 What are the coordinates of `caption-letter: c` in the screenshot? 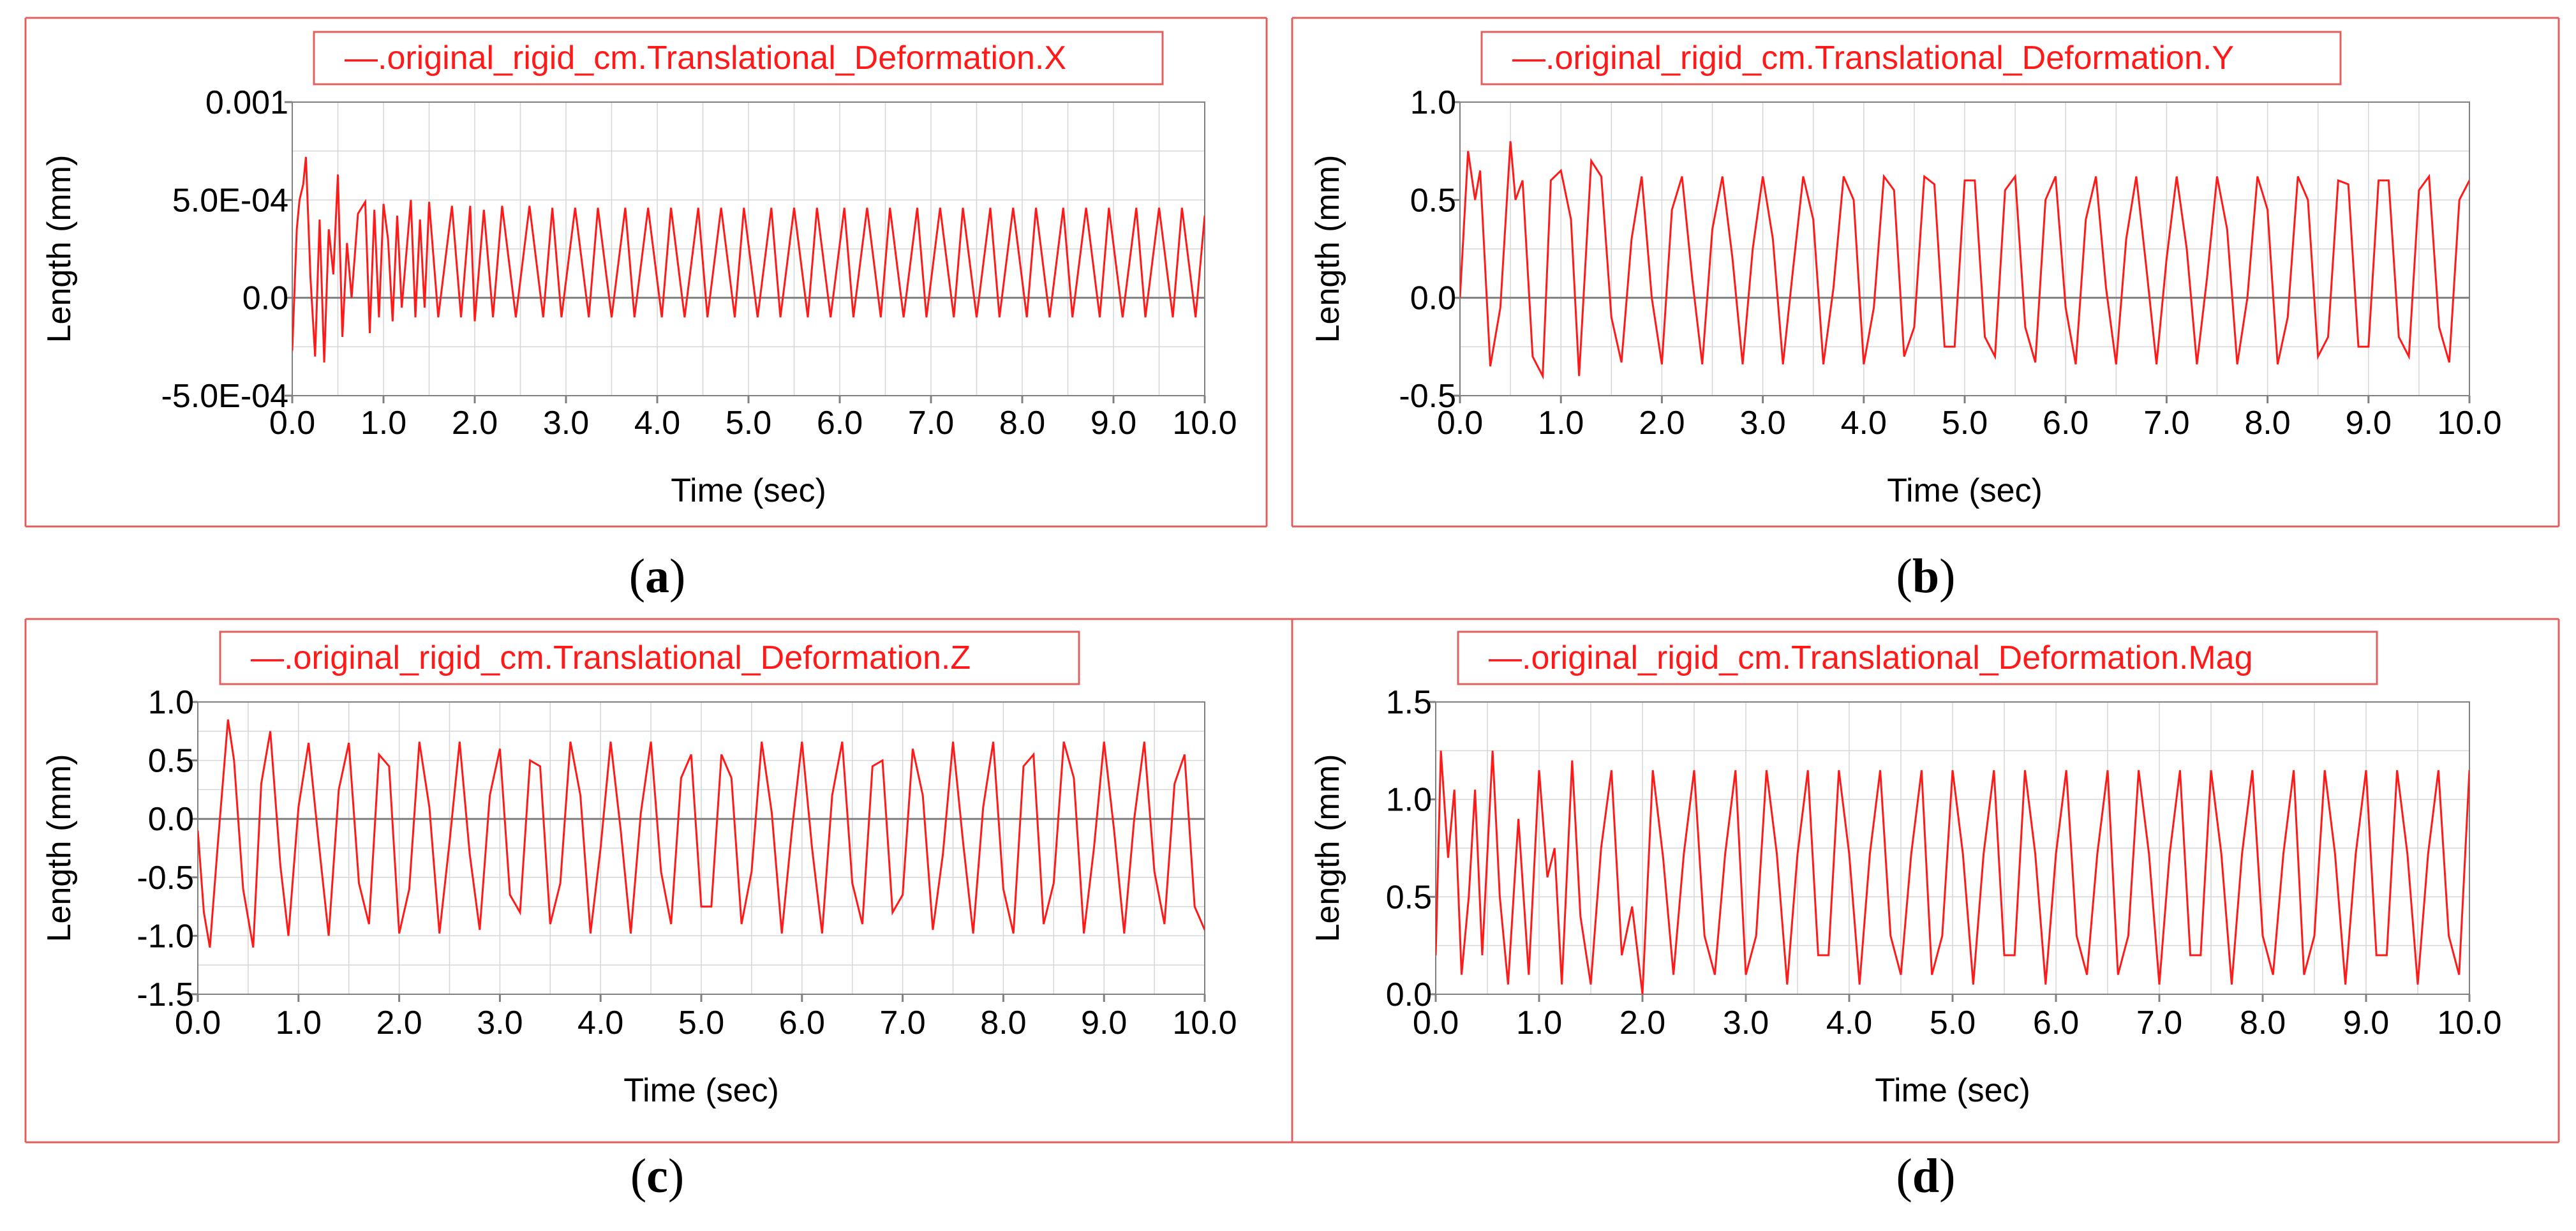 It's located at (657, 1176).